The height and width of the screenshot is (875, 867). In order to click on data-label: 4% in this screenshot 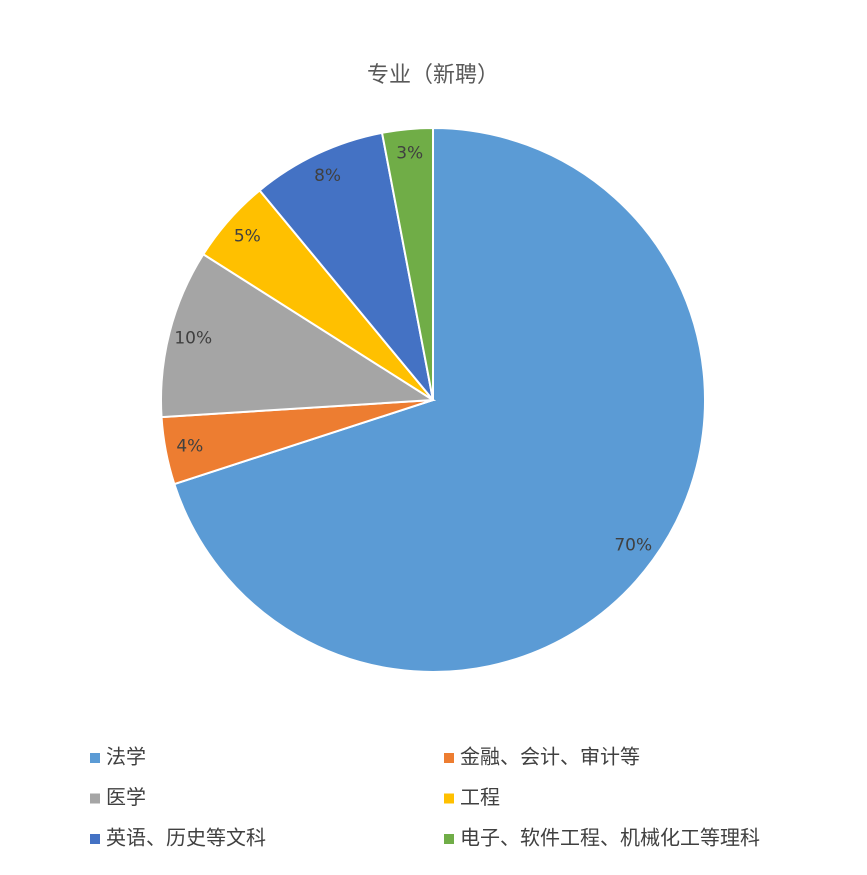, I will do `click(189, 446)`.